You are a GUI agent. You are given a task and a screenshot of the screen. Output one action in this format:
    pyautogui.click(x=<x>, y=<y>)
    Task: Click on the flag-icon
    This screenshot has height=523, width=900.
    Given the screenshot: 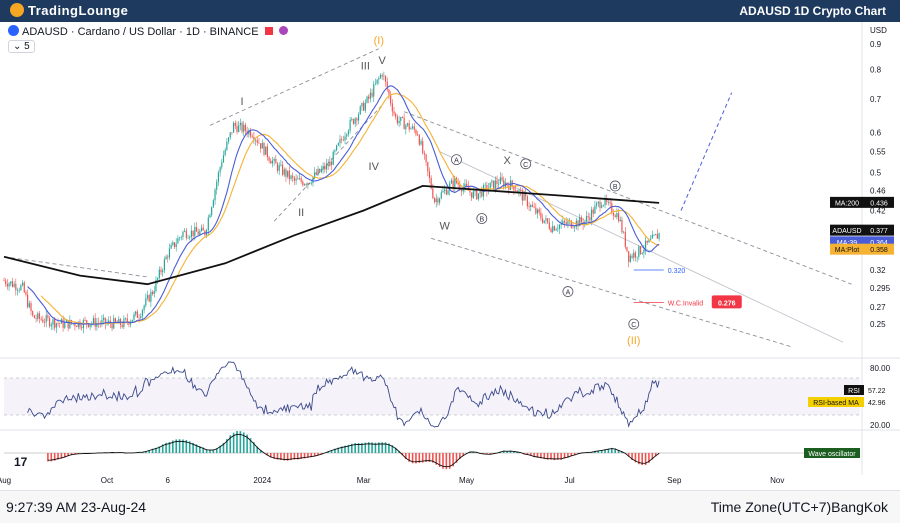 What is the action you would take?
    pyautogui.click(x=269, y=31)
    